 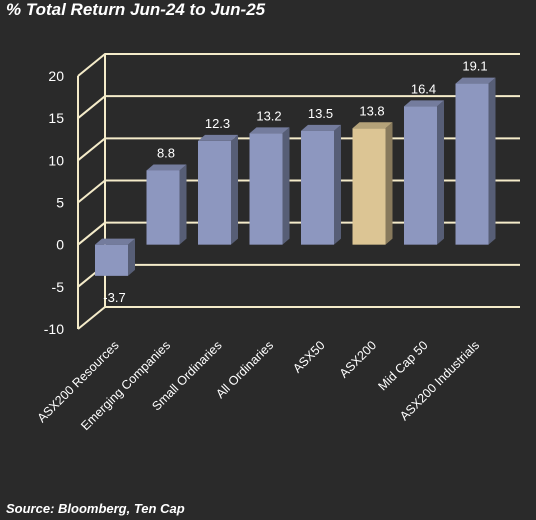 What do you see at coordinates (58, 287) in the screenshot?
I see `y-tick-label: -5` at bounding box center [58, 287].